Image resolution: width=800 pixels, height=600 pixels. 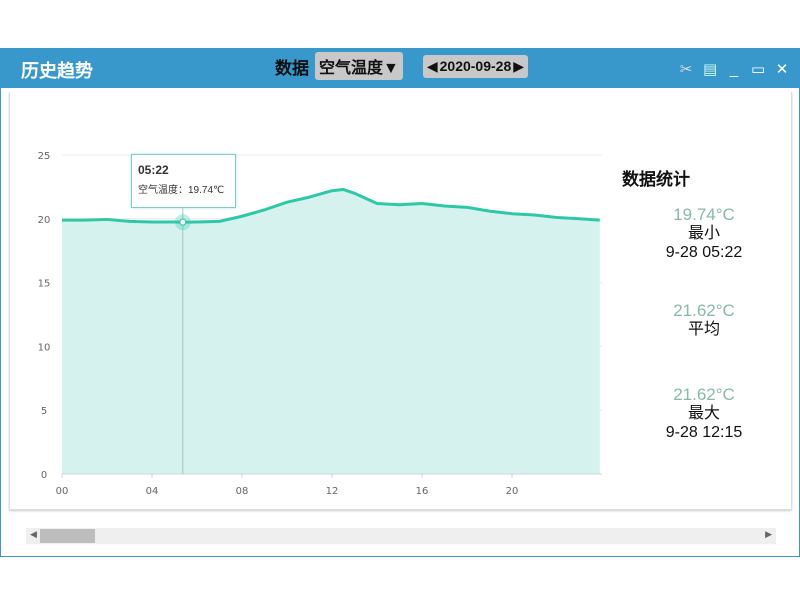 What do you see at coordinates (686, 69) in the screenshot?
I see `tools-icon: ✂` at bounding box center [686, 69].